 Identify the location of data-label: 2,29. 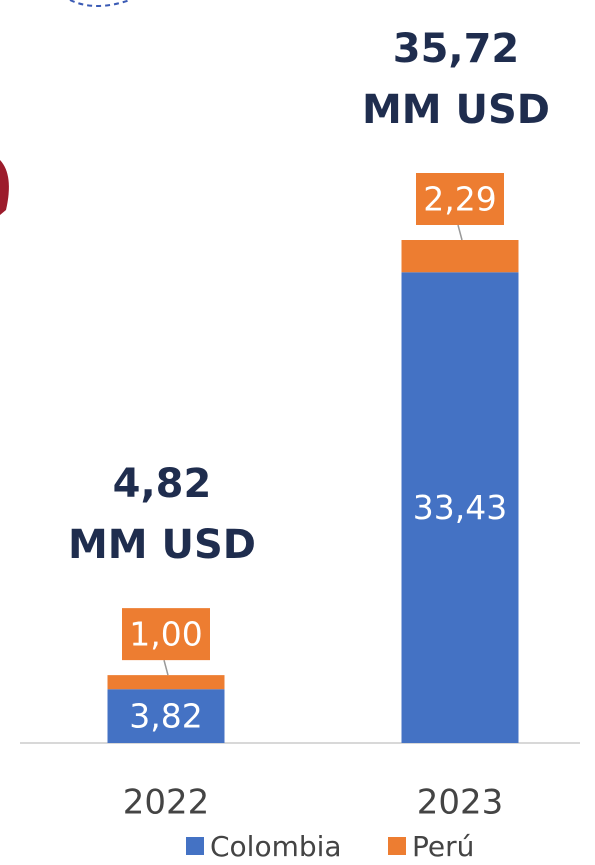
(459, 199).